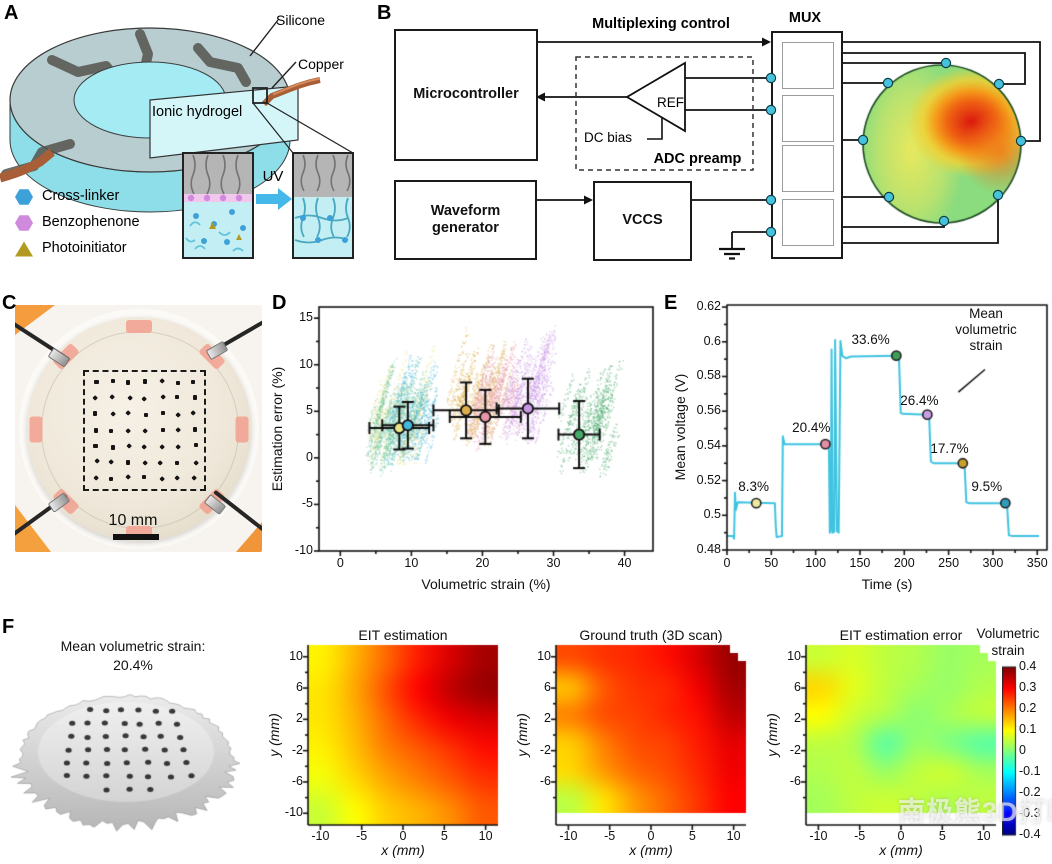  Describe the element at coordinates (772, 735) in the screenshot. I see `map3-ylabel: y (mm)` at that location.